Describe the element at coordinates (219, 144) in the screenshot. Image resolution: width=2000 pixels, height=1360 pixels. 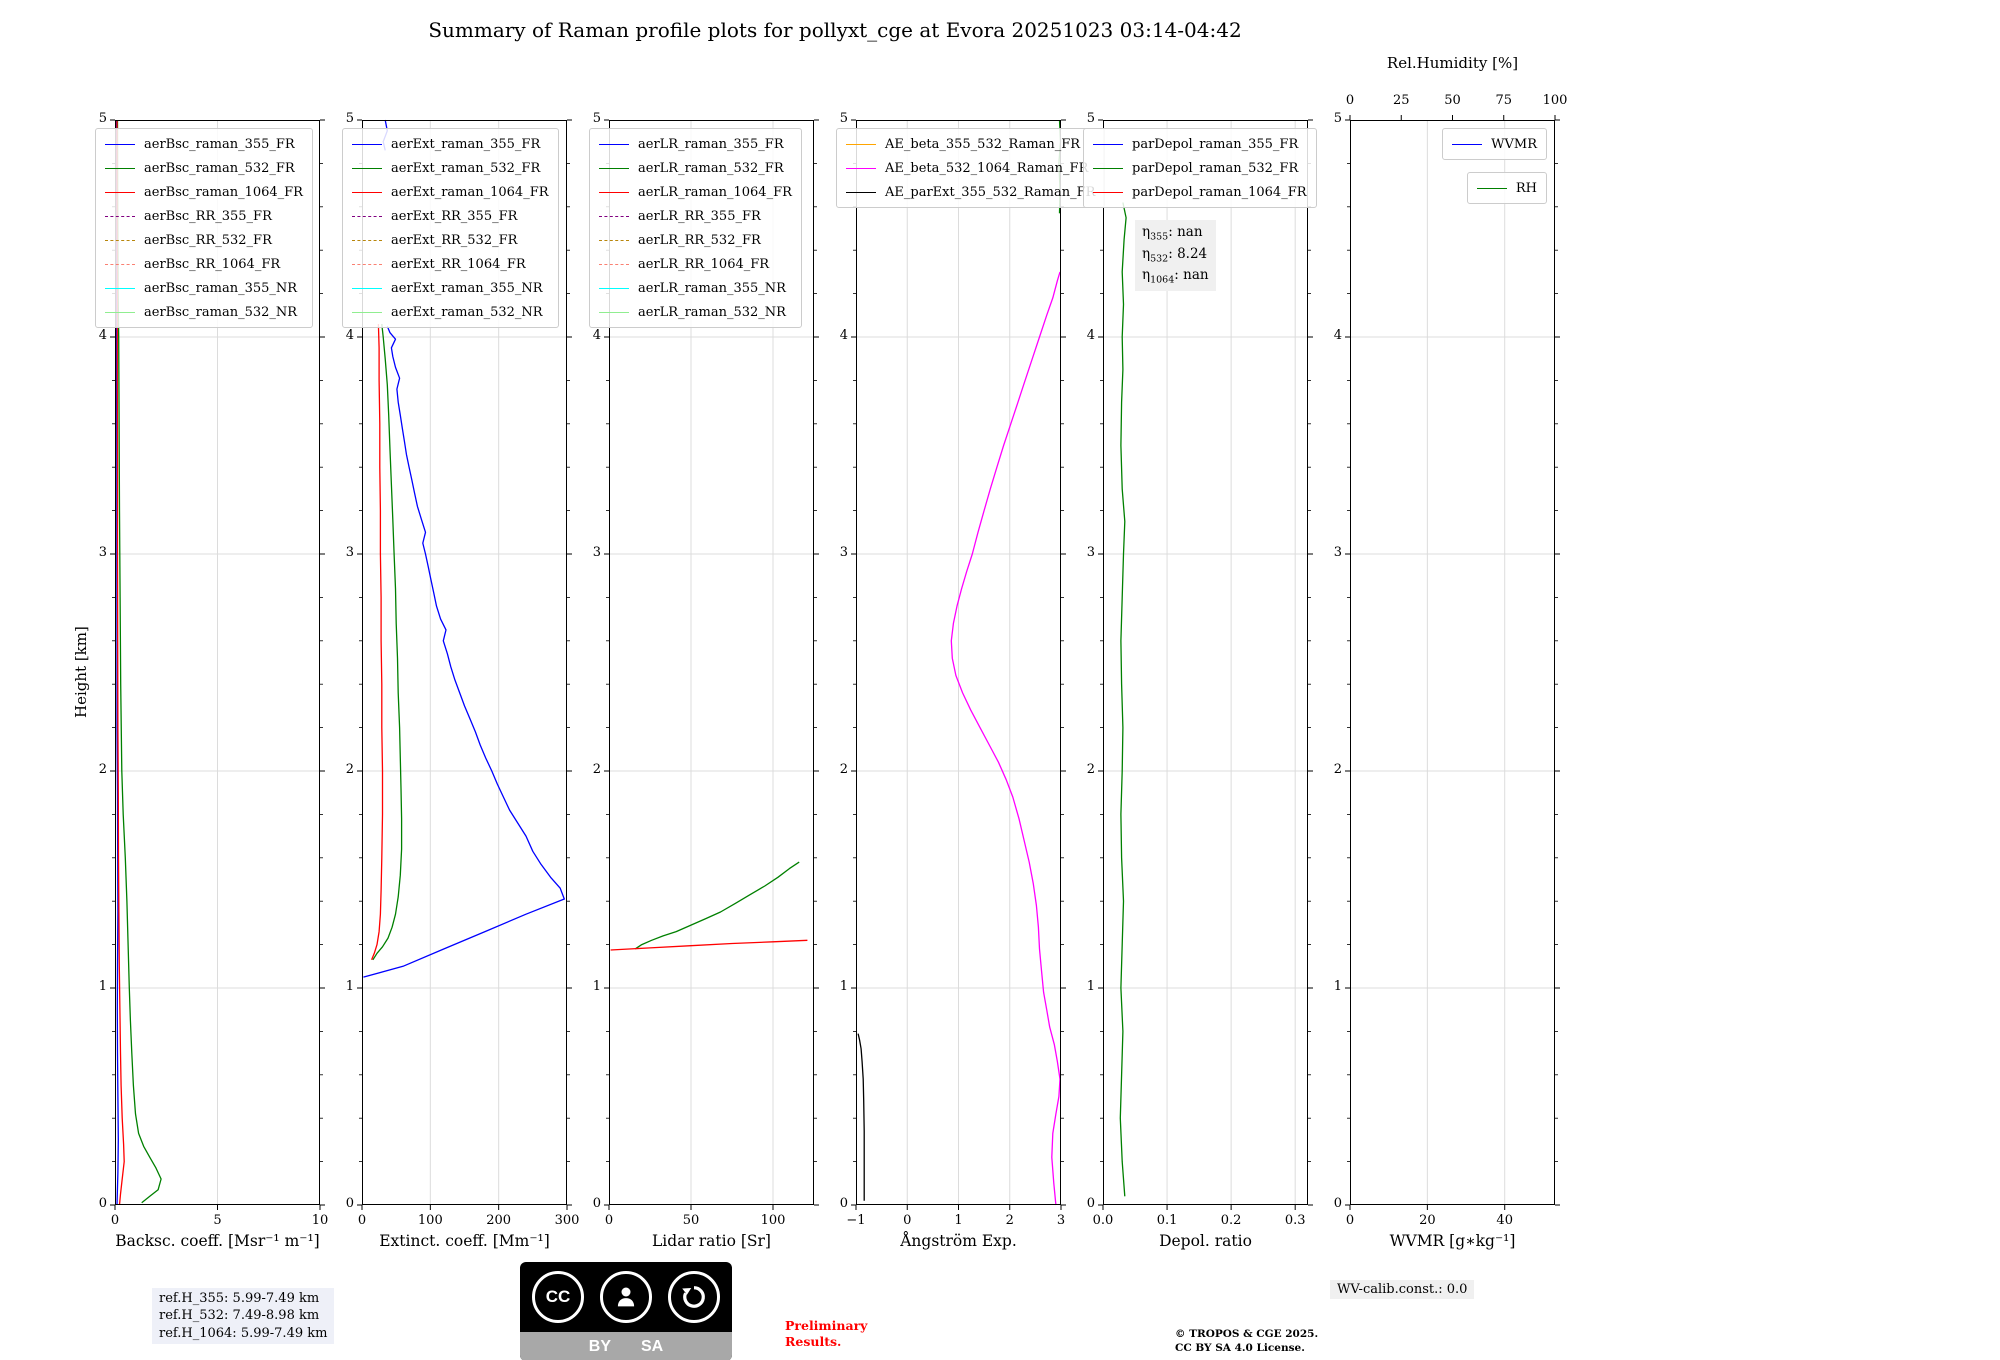
I see `legend-label: aerBsc_raman_355_FR` at that location.